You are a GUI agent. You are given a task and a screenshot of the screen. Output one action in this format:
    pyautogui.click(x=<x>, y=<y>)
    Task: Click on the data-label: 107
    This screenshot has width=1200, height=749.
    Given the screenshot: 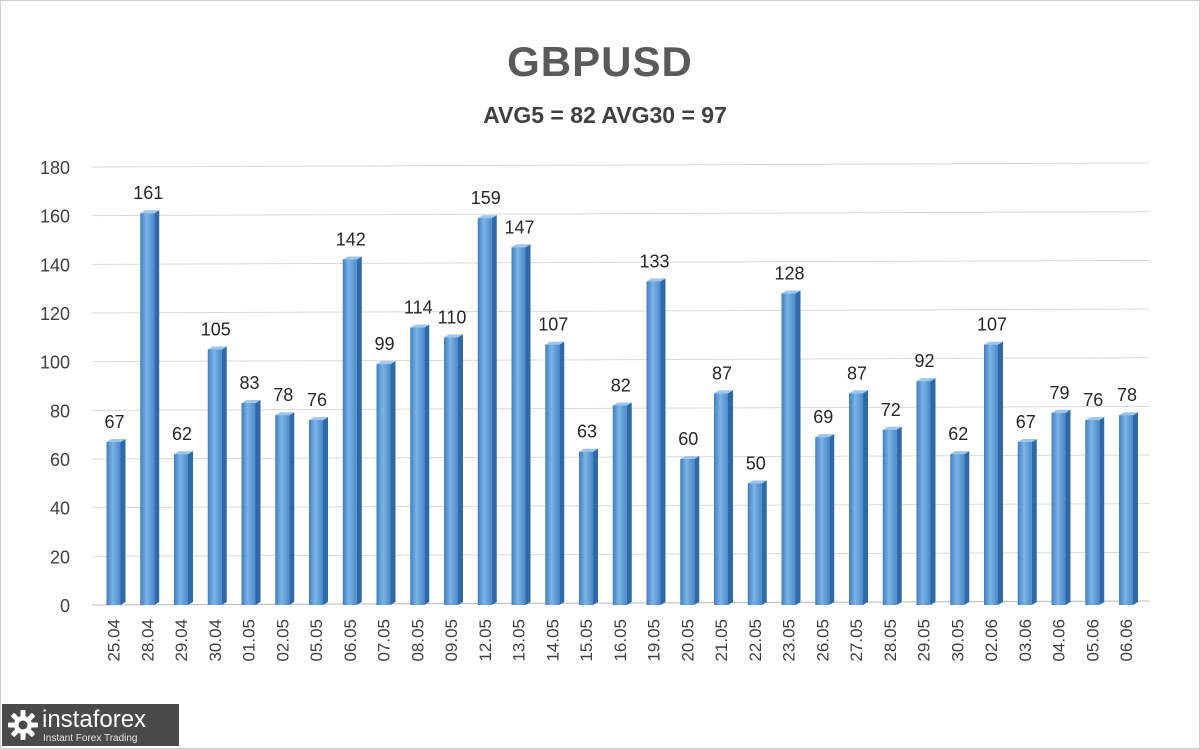 What is the action you would take?
    pyautogui.click(x=553, y=325)
    